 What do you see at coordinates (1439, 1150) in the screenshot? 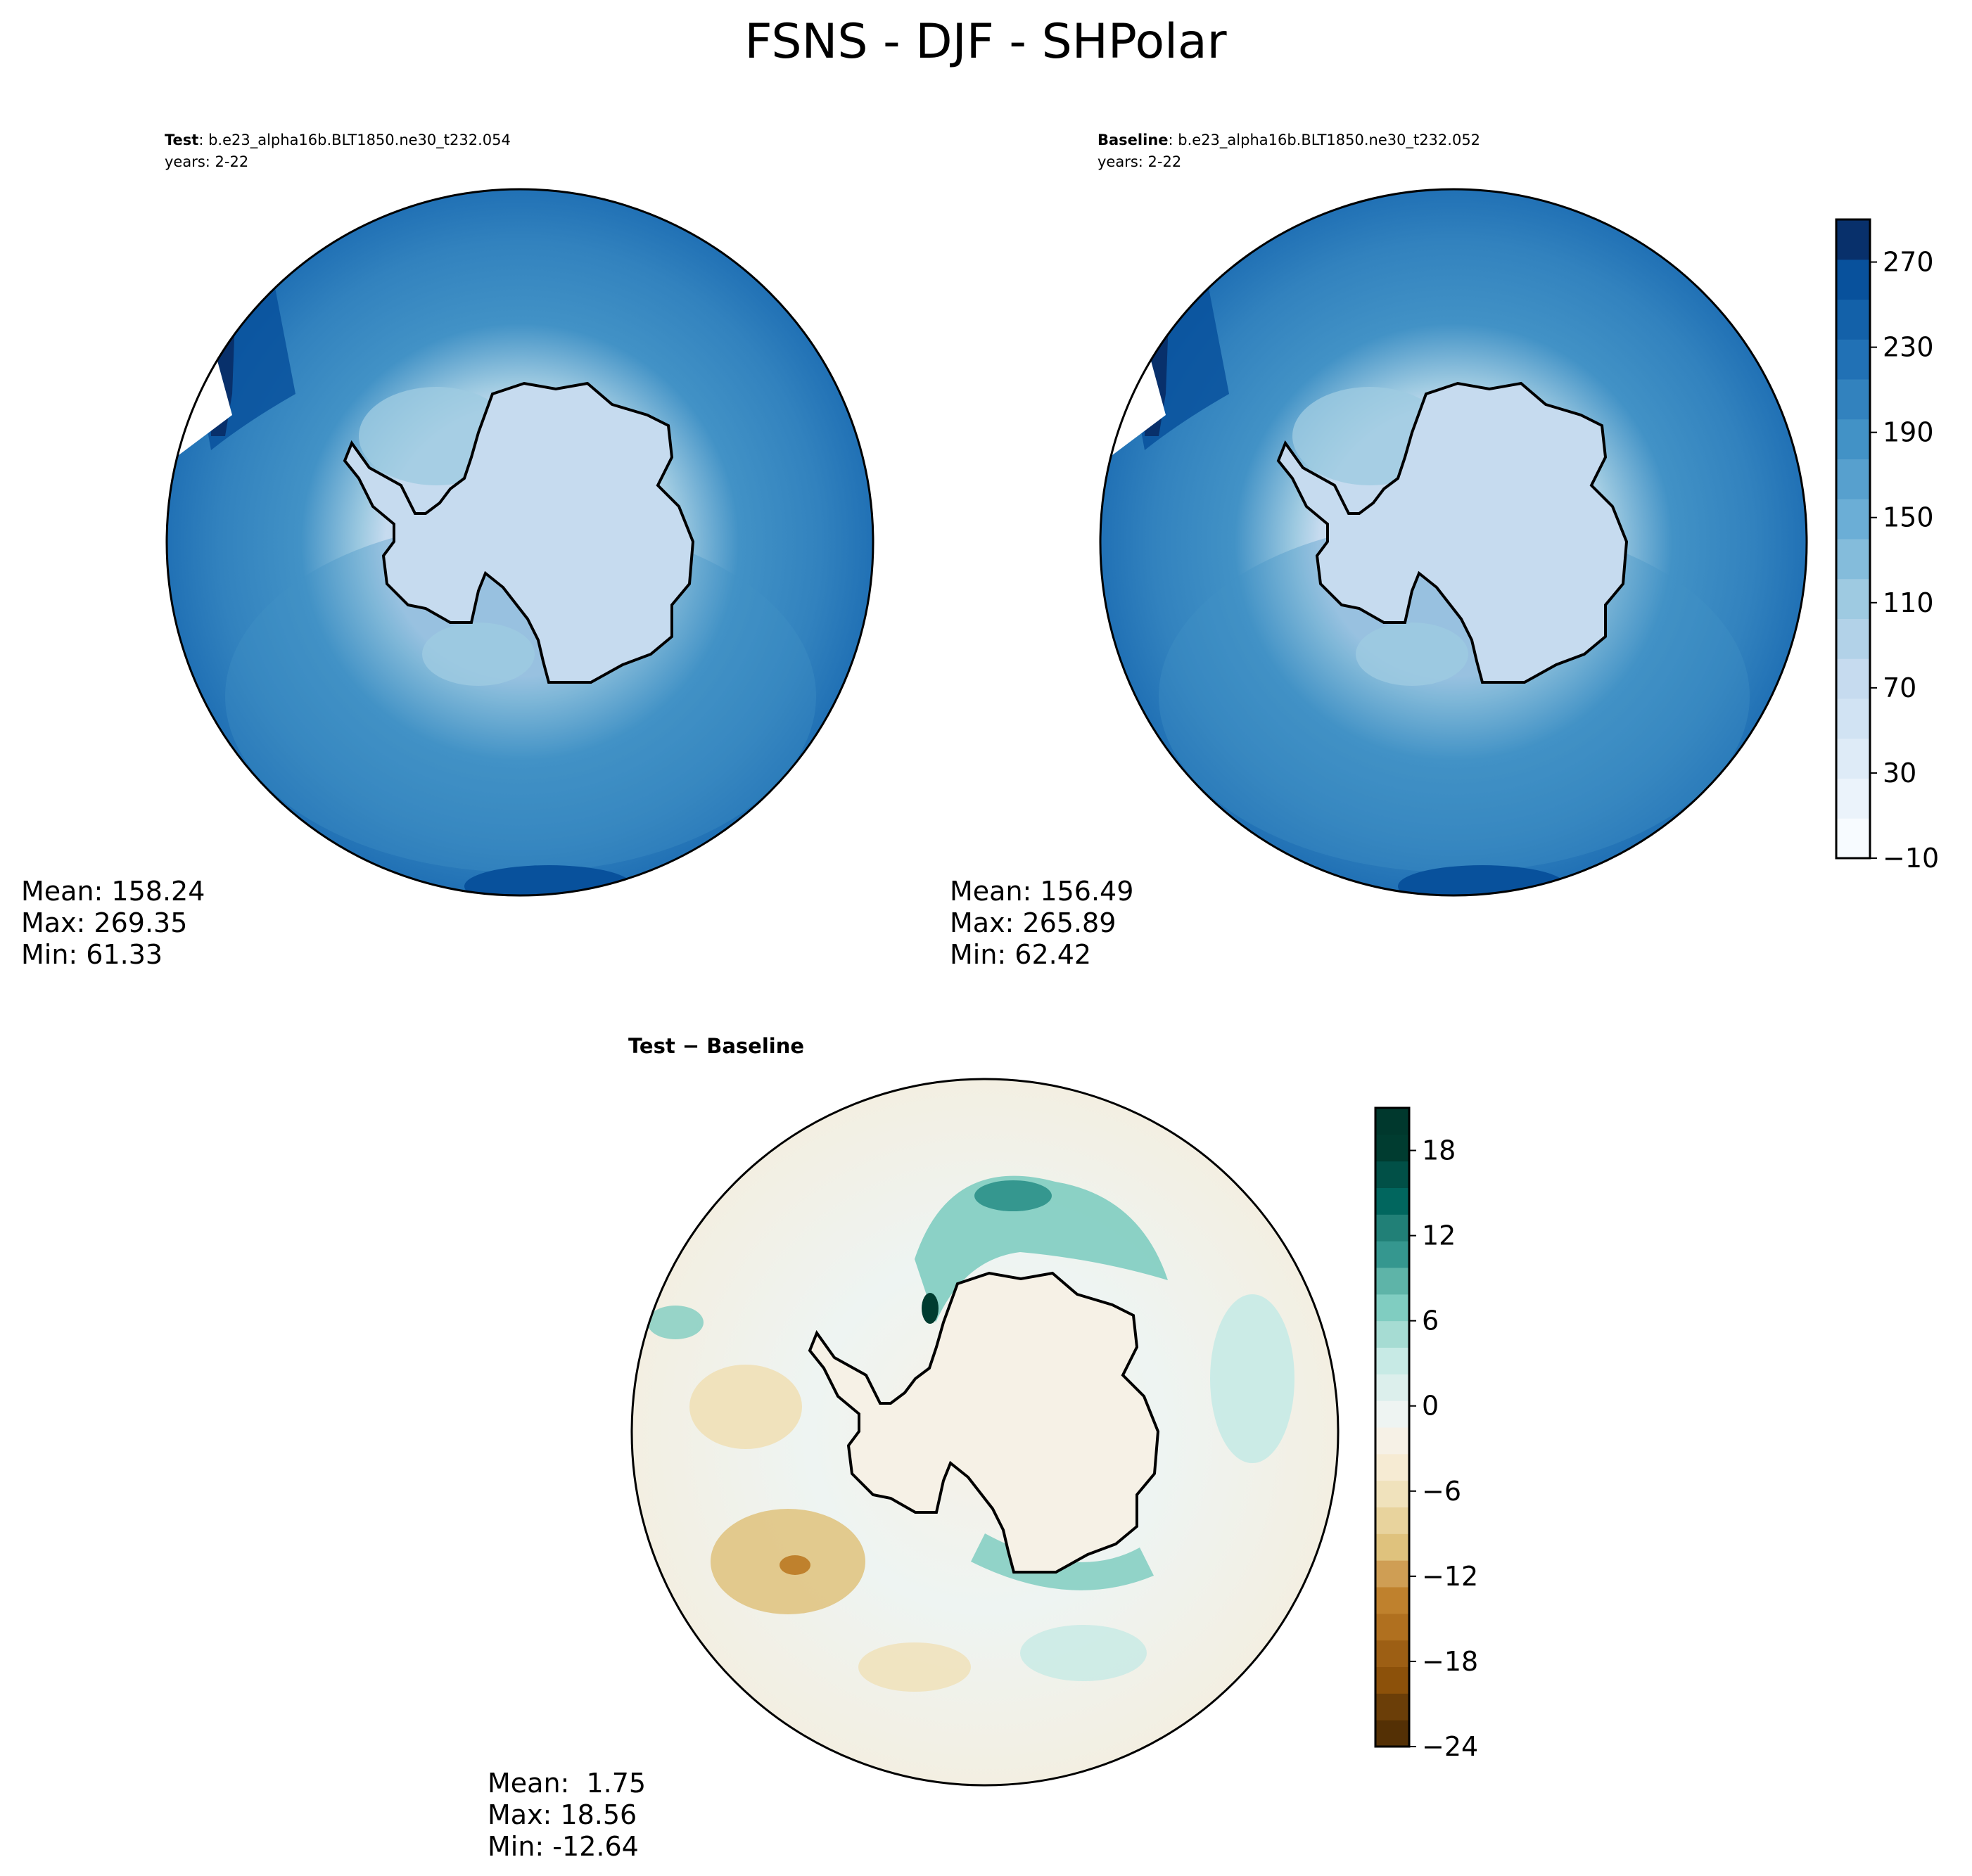
I see `colorbar-diff-tick-label: 18` at bounding box center [1439, 1150].